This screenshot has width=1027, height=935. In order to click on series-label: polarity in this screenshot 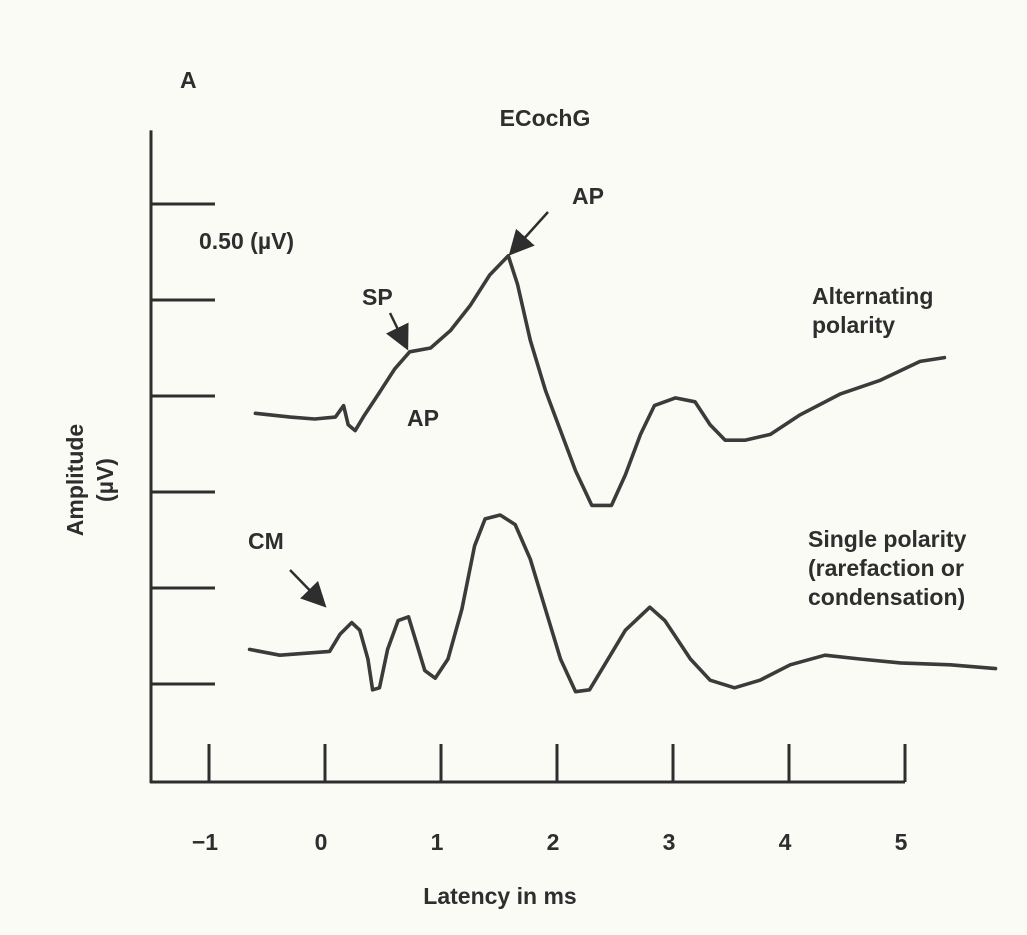, I will do `click(853, 325)`.